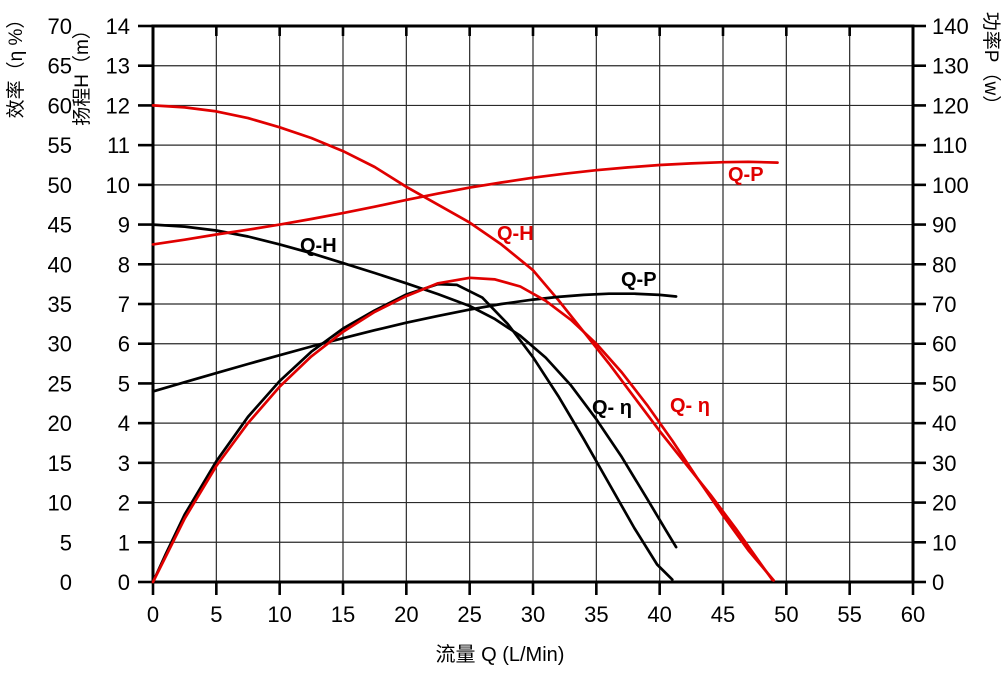 The image size is (1004, 682). I want to click on efficiency-tick-label: 25, so click(60, 383).